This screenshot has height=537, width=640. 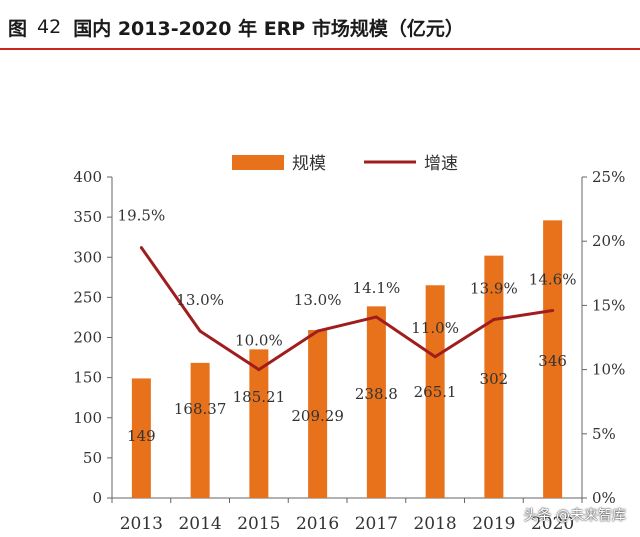 I want to click on figure-header: 图 42 国内 2013-2020 年 ERP 市场规模（亿元）, so click(x=236, y=27).